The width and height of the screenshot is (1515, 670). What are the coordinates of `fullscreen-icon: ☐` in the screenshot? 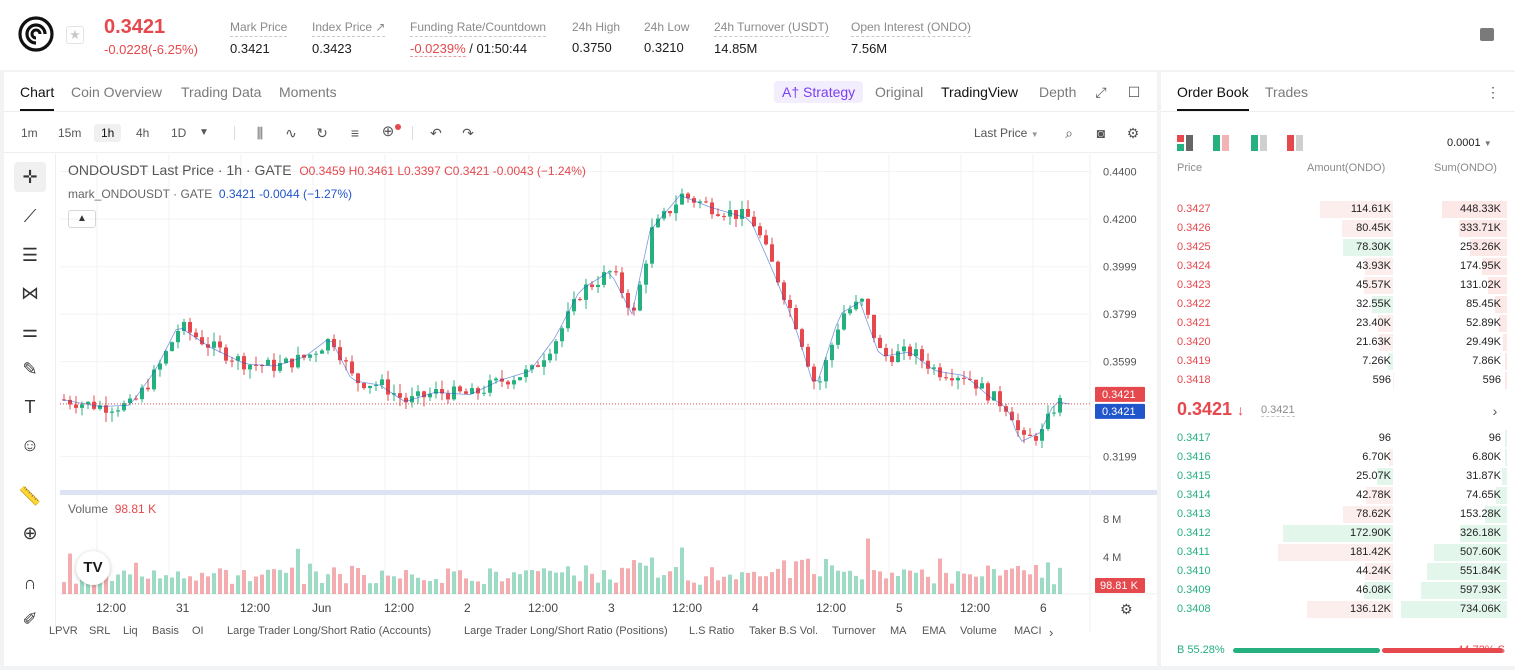 It's located at (1134, 92).